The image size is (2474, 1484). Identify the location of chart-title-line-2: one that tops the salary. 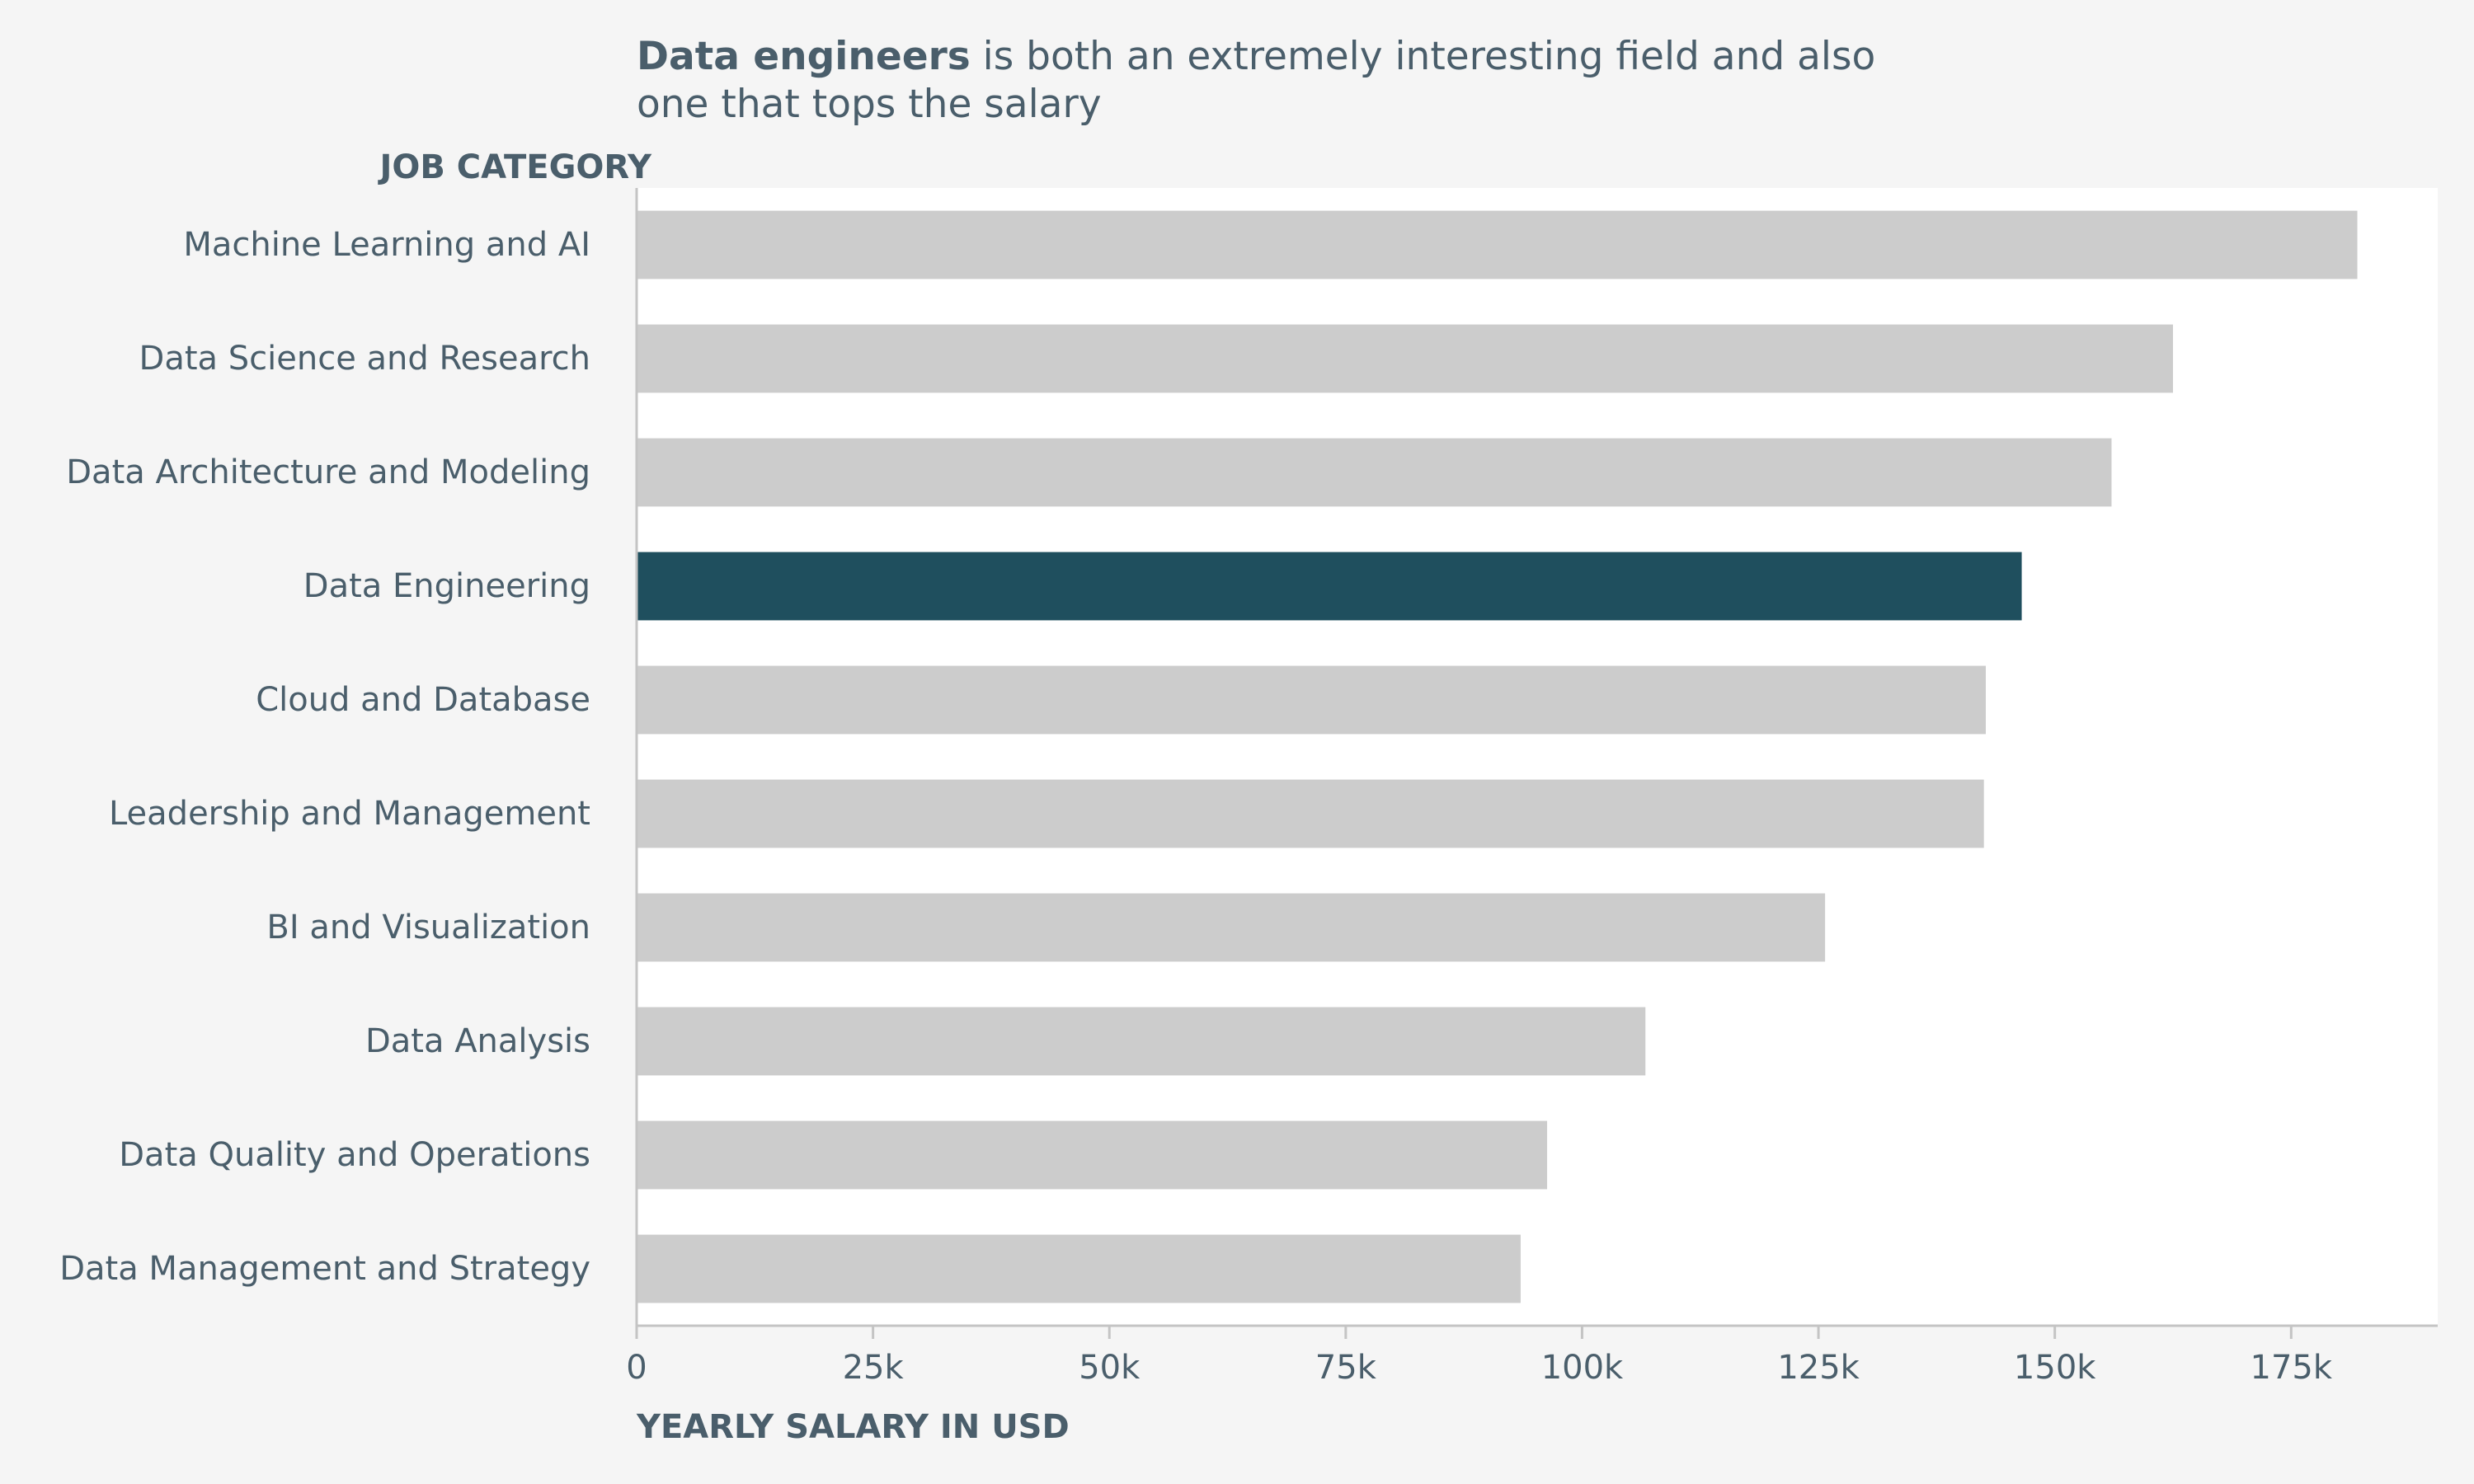
(869, 104).